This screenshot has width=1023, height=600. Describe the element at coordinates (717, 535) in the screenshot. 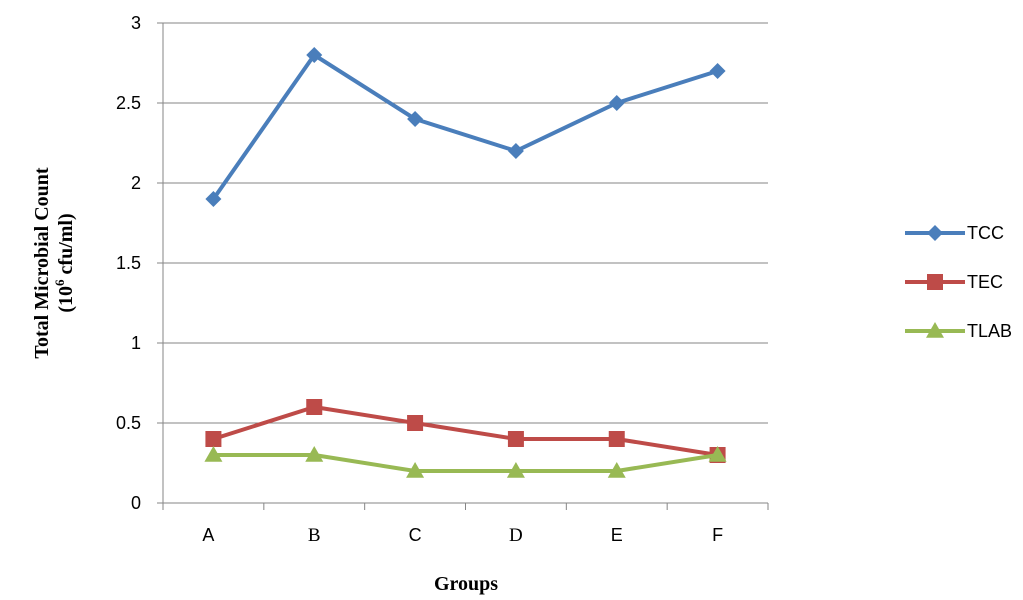

I see `x-tick-label: F` at that location.